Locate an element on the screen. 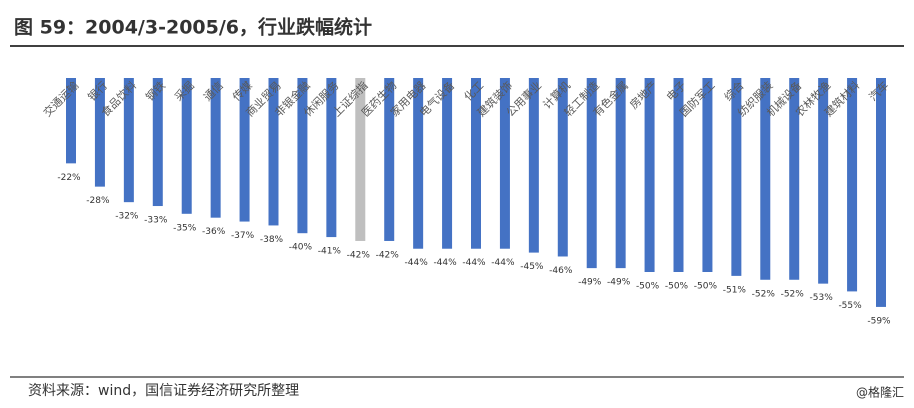 This screenshot has width=914, height=408. value-label: -37% is located at coordinates (243, 236).